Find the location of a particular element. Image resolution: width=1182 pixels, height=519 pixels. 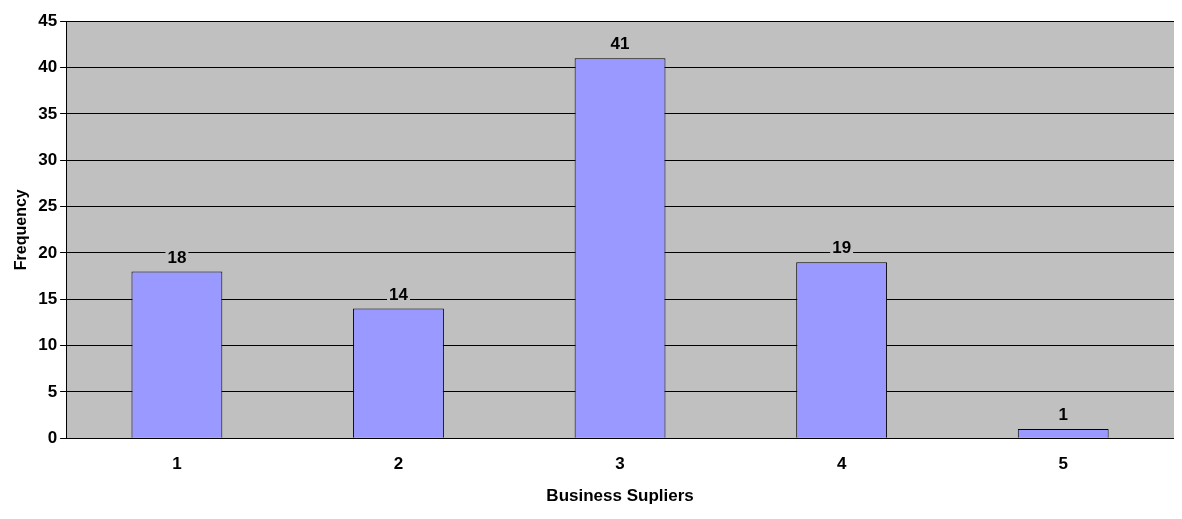

y-tick-label: 0 is located at coordinates (52, 437).